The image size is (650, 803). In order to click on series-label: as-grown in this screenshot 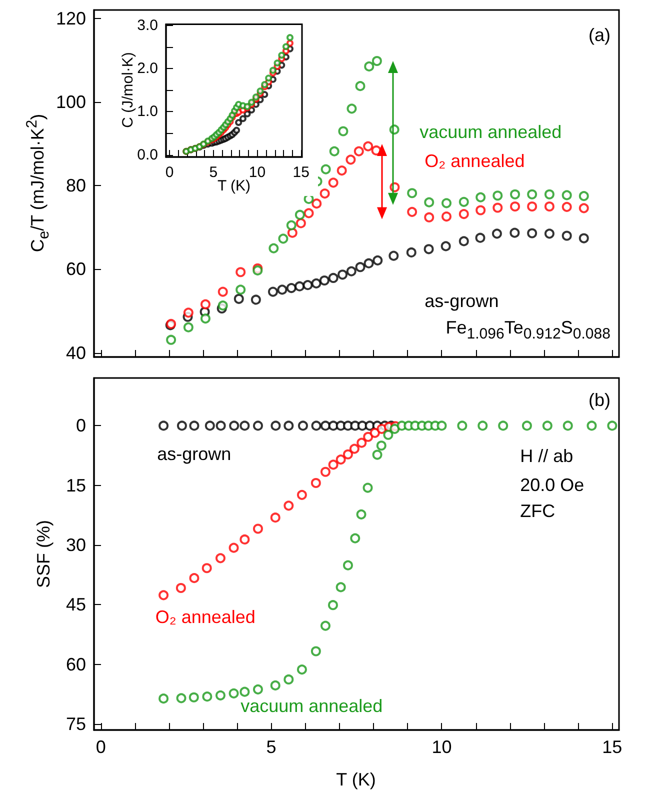, I will do `click(194, 454)`.